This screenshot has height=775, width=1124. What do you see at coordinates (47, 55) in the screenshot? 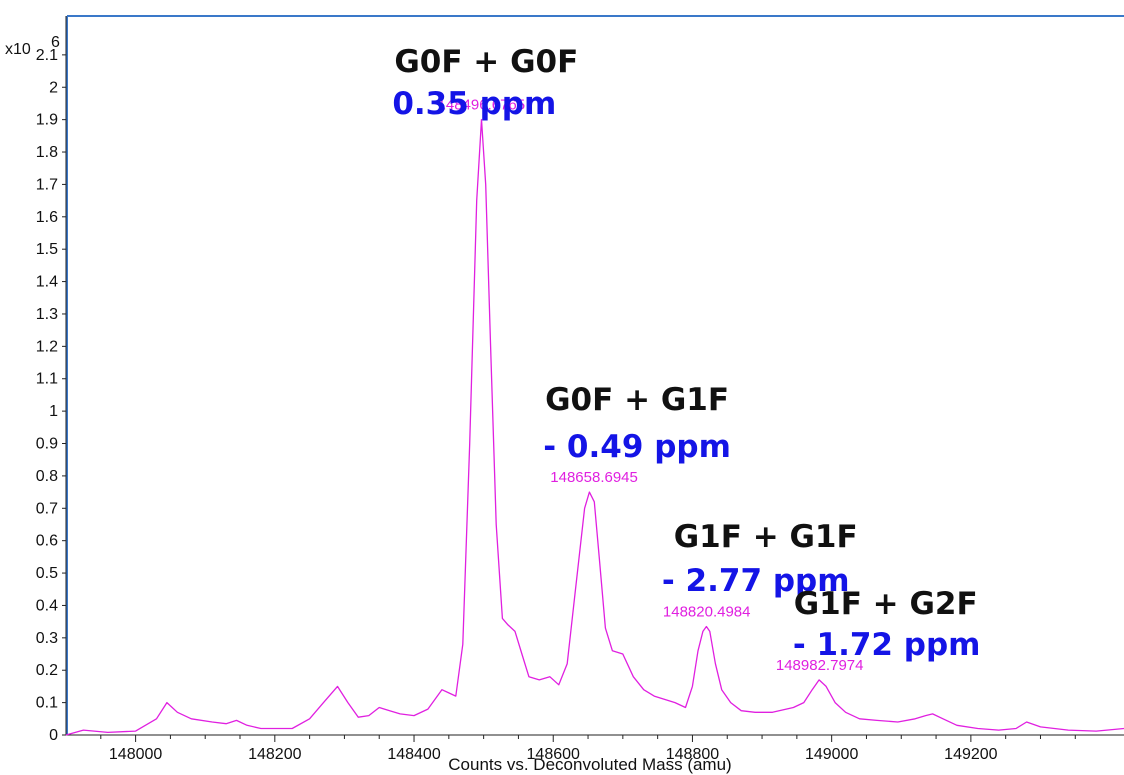
I see `y-tick-label: 2.1` at bounding box center [47, 55].